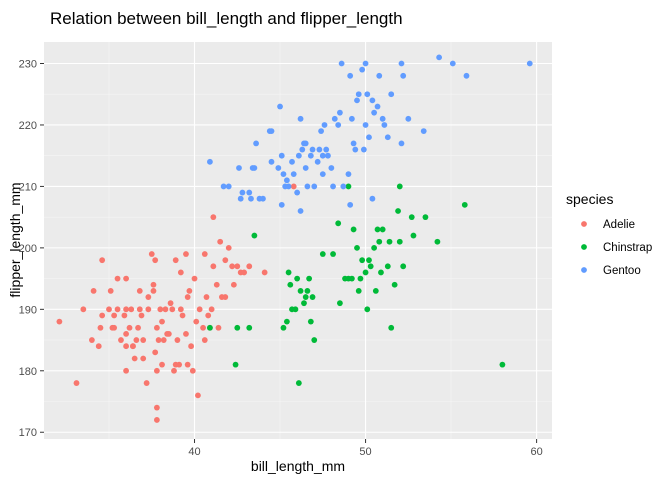 This screenshot has height=480, width=672. I want to click on legend-key-chinstrap, so click(584, 247).